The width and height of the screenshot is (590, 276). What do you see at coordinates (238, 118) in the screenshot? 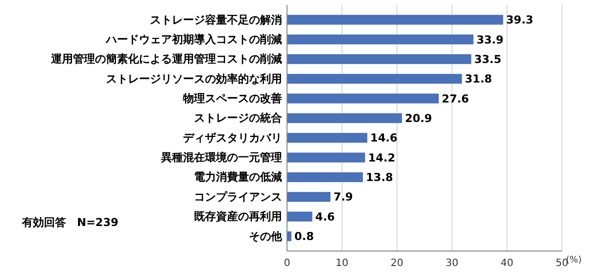
I see `y-tick-label: ストレージの統合` at bounding box center [238, 118].